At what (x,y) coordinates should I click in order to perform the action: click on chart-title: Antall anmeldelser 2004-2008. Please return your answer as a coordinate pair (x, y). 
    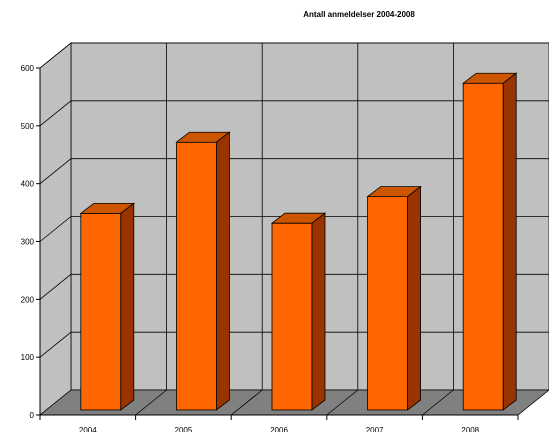
    Looking at the image, I should click on (359, 14).